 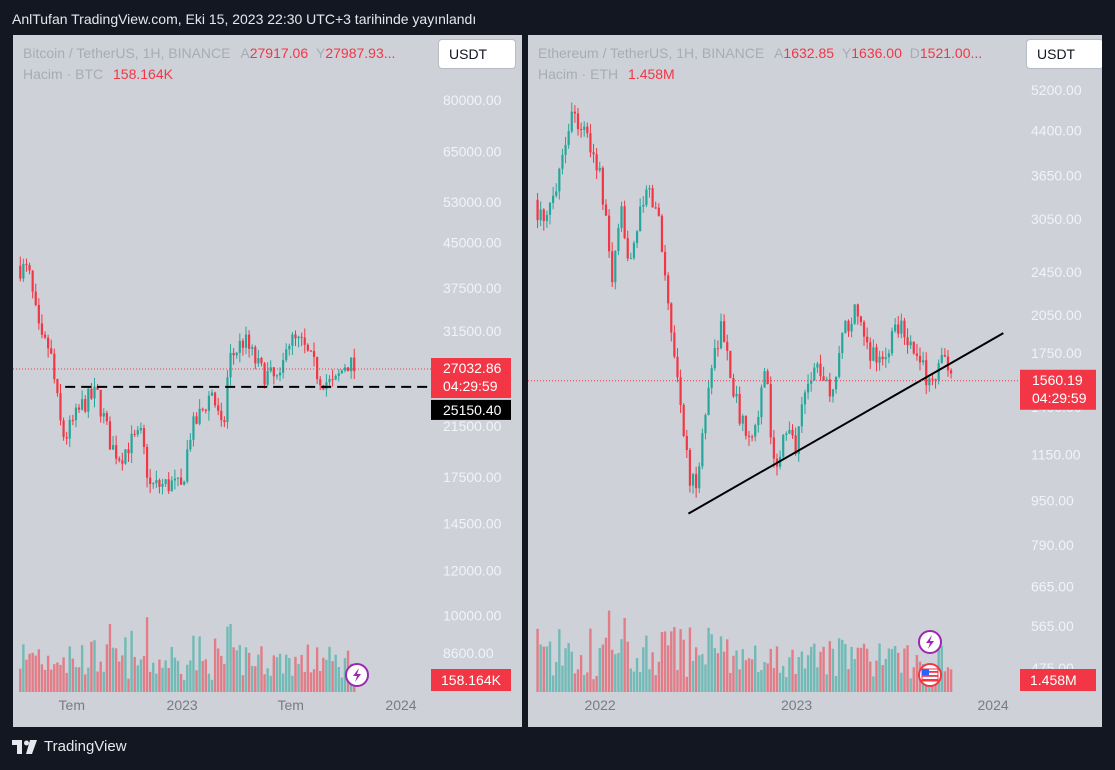 I want to click on eth-volume-label: Hacim · ETH, so click(x=578, y=74).